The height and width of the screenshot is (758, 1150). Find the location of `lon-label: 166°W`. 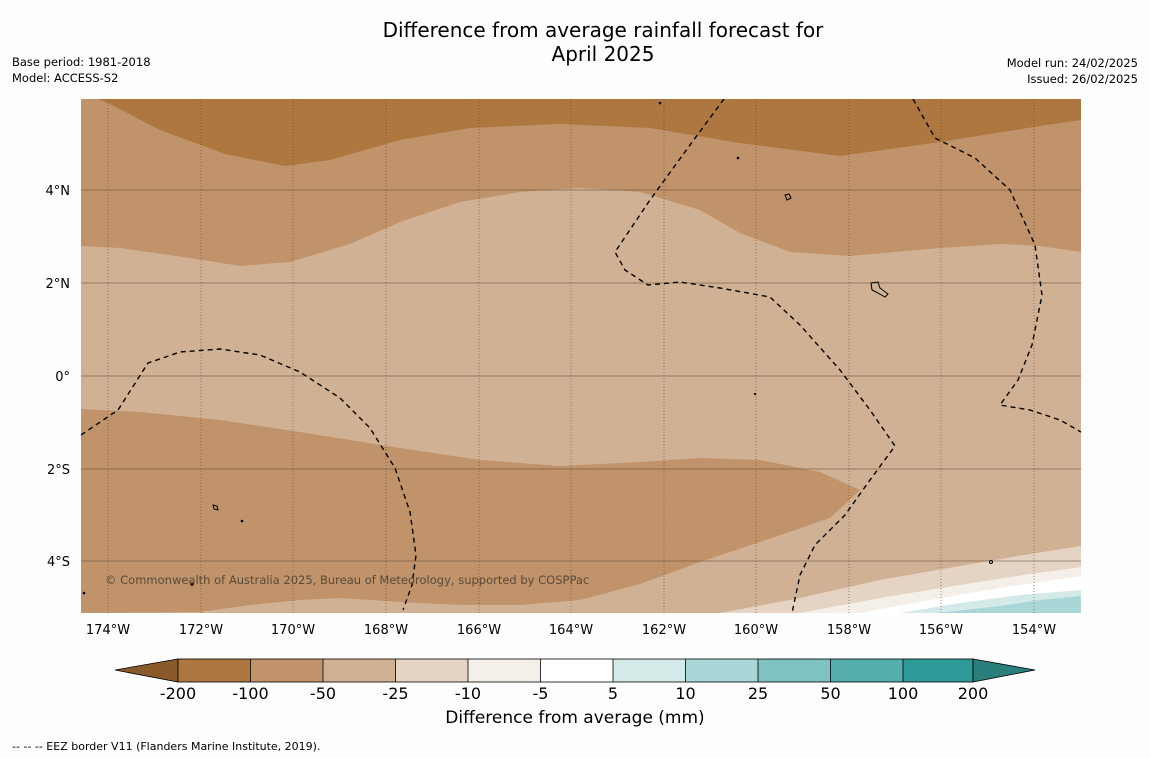

lon-label: 166°W is located at coordinates (479, 630).